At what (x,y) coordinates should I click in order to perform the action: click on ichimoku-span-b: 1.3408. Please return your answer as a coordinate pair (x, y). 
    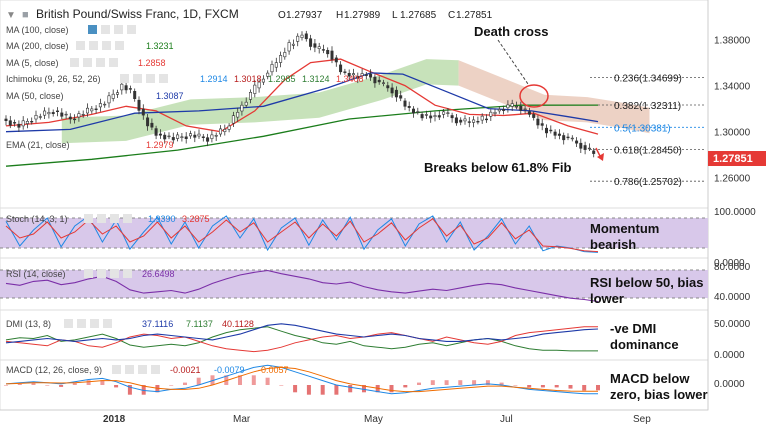
    Looking at the image, I should click on (350, 79).